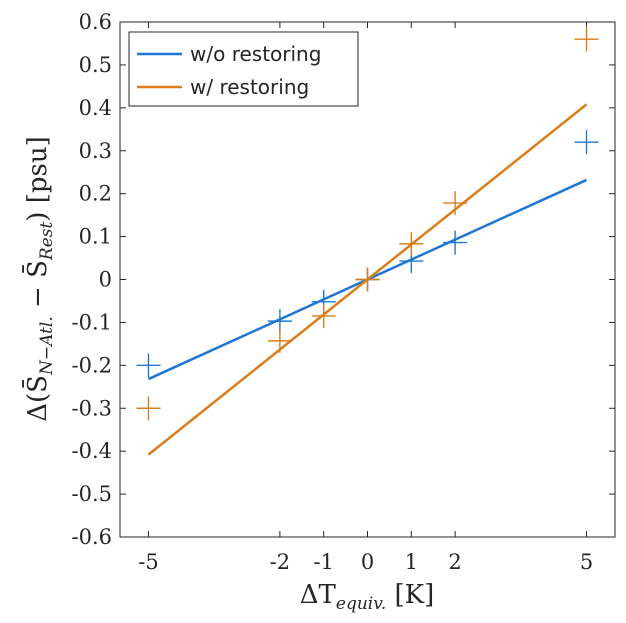 The height and width of the screenshot is (623, 626). What do you see at coordinates (586, 562) in the screenshot?
I see `x-tick-label: 5` at bounding box center [586, 562].